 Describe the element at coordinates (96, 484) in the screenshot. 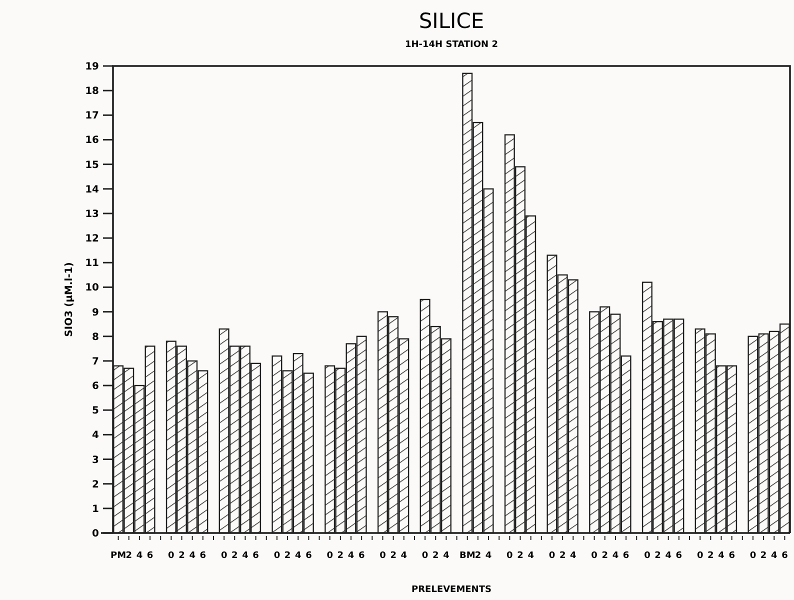

I see `y-tick-label: 2` at that location.